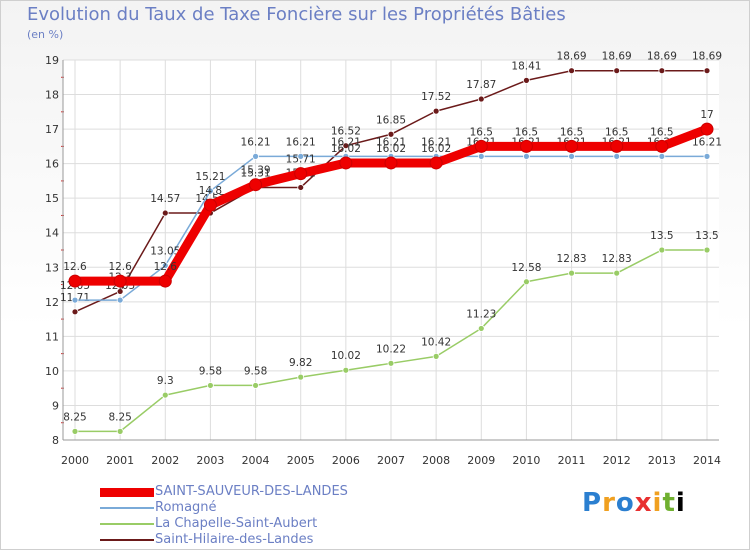 This screenshot has width=750, height=550. What do you see at coordinates (707, 460) in the screenshot?
I see `x-tick-label: 2014` at bounding box center [707, 460].